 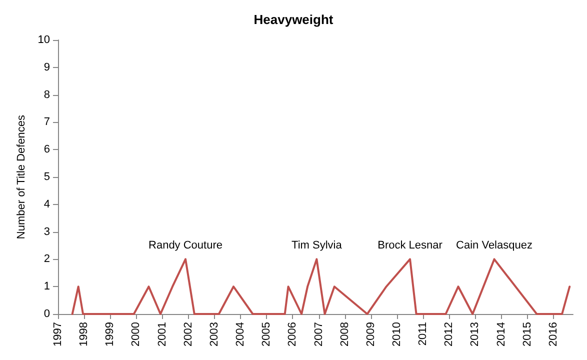 I want to click on y-tick-label: 6, so click(x=47, y=150).